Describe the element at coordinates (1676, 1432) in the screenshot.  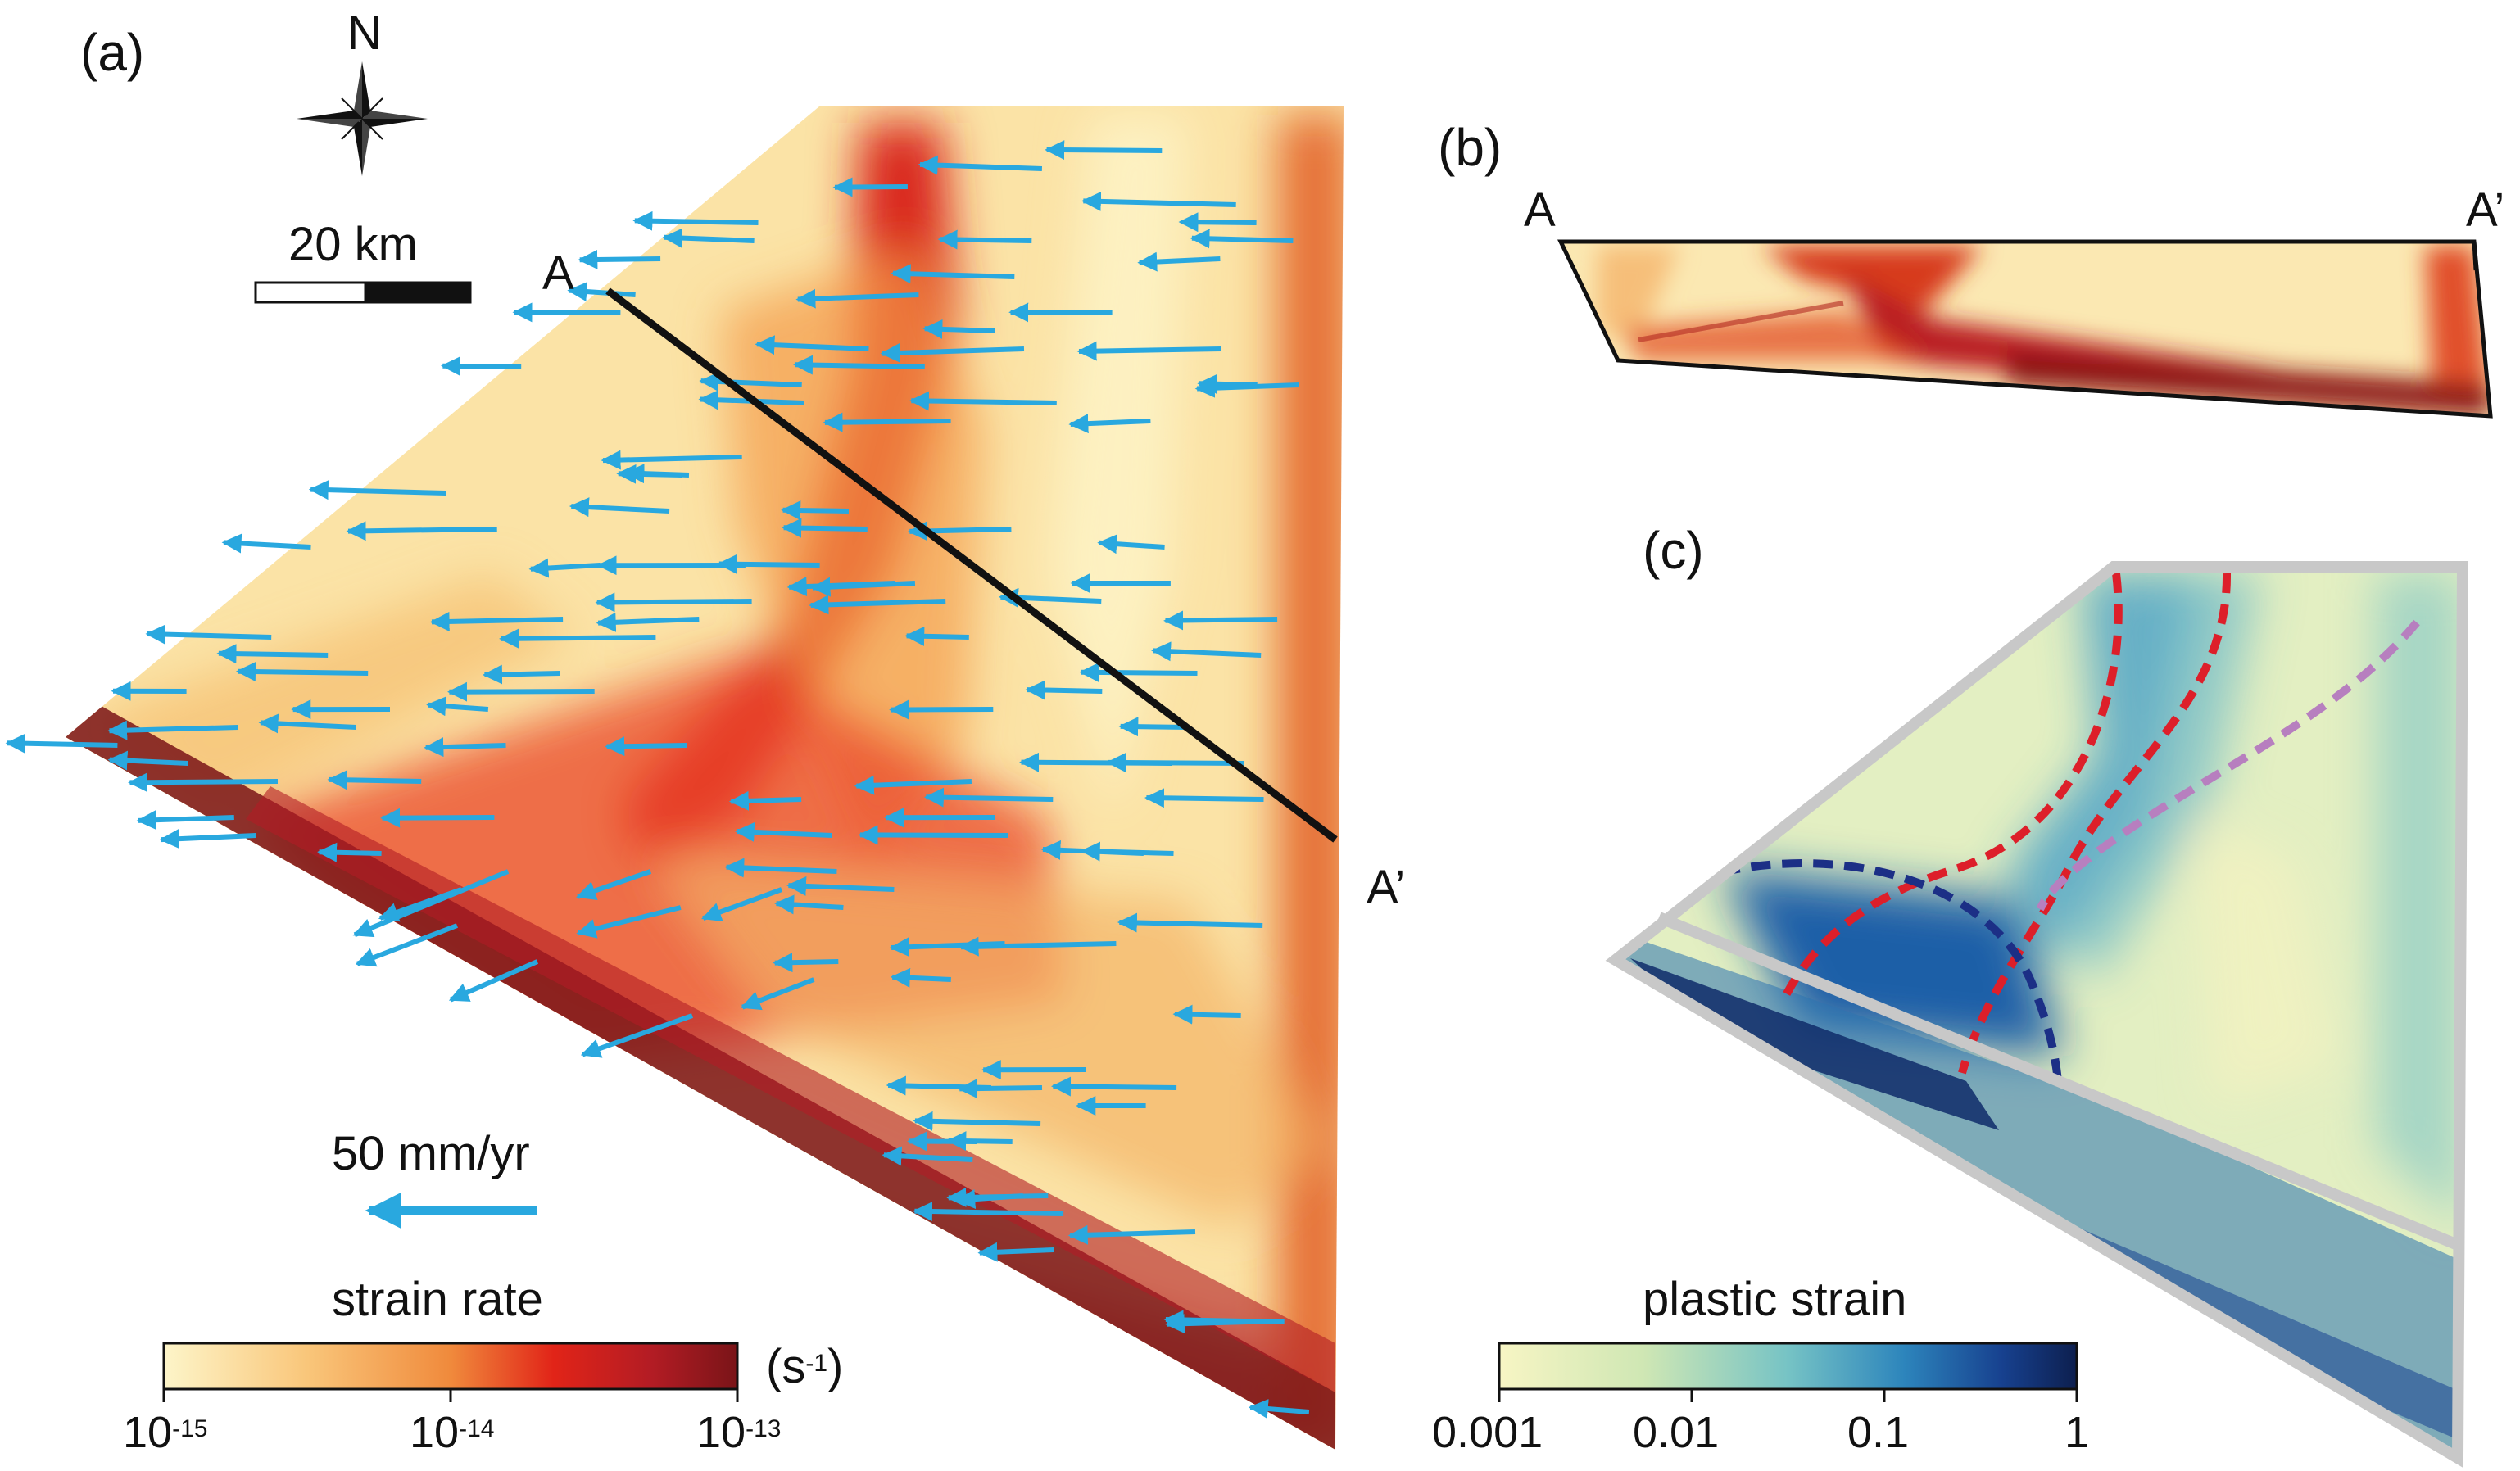
I see `plastic-strain-tick-2: 0.01` at that location.